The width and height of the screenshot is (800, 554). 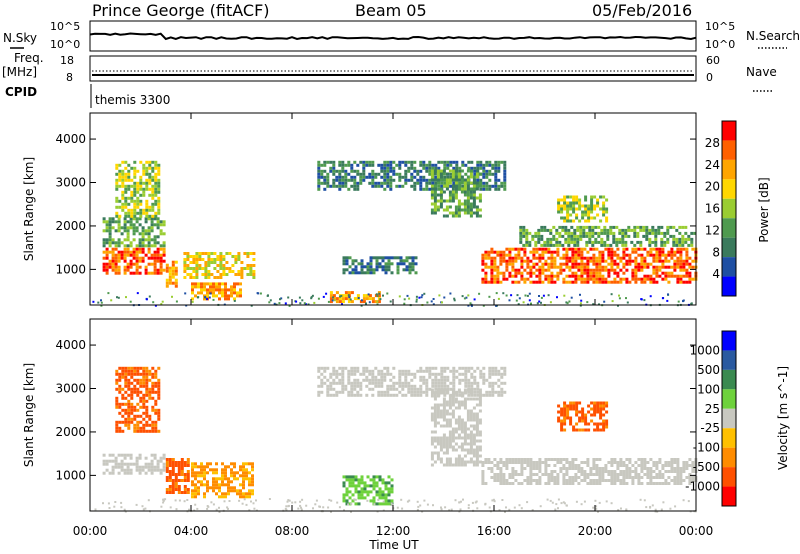 I want to click on colorbar-tick-label: 100, so click(x=708, y=389).